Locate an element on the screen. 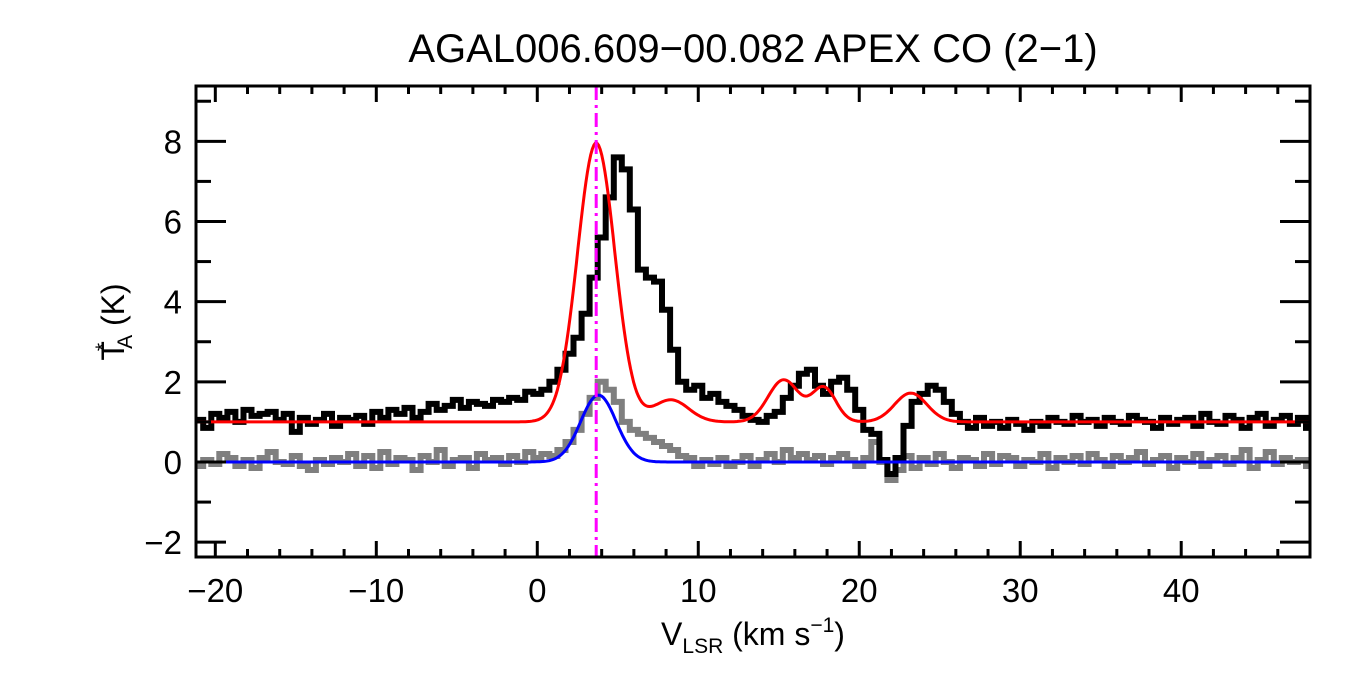  residual-spectrum-line is located at coordinates (753, 430).